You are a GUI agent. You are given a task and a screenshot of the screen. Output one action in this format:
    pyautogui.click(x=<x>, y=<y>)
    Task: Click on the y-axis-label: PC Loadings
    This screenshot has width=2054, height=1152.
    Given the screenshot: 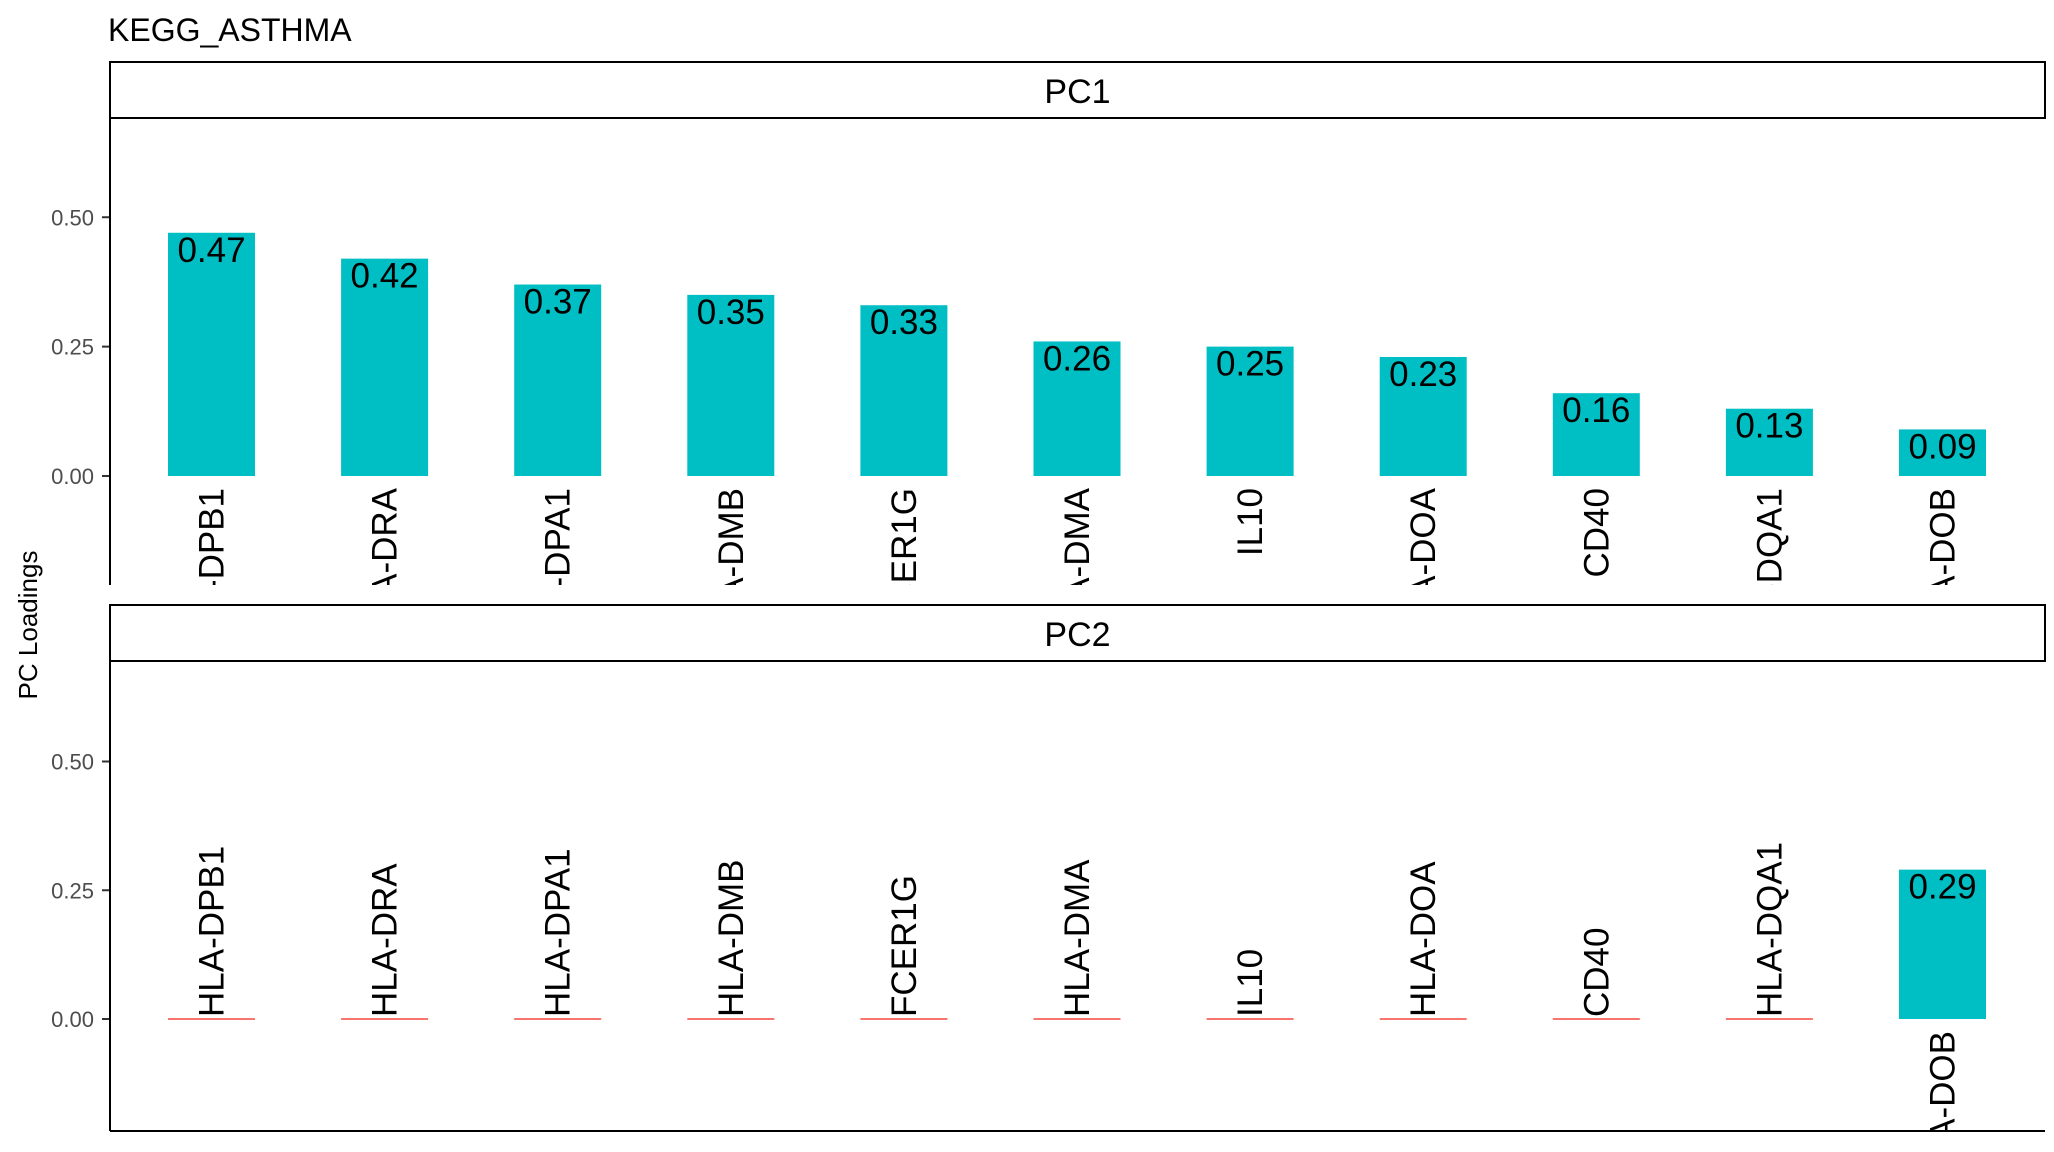 What is the action you would take?
    pyautogui.click(x=28, y=625)
    